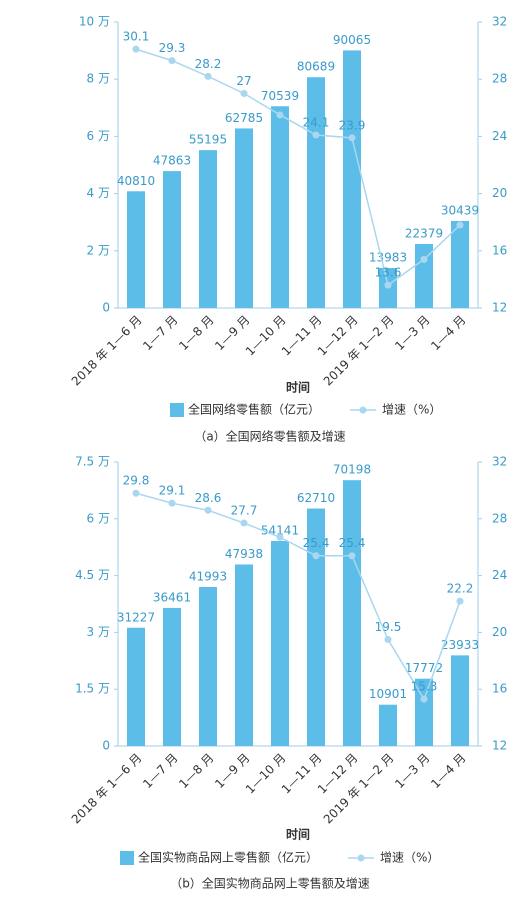  I want to click on y-tick-label: 3 万, so click(98, 632).